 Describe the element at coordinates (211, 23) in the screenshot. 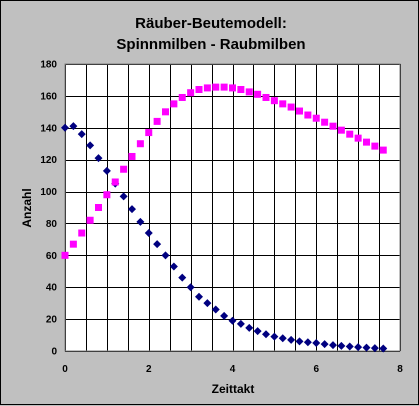

I see `chart-title-line-1: Räuber-Beutemodell:` at that location.